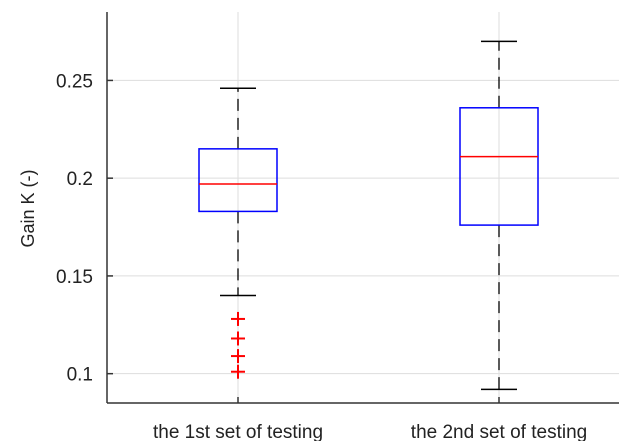  I want to click on y-tick-label: 0.1, so click(80, 375).